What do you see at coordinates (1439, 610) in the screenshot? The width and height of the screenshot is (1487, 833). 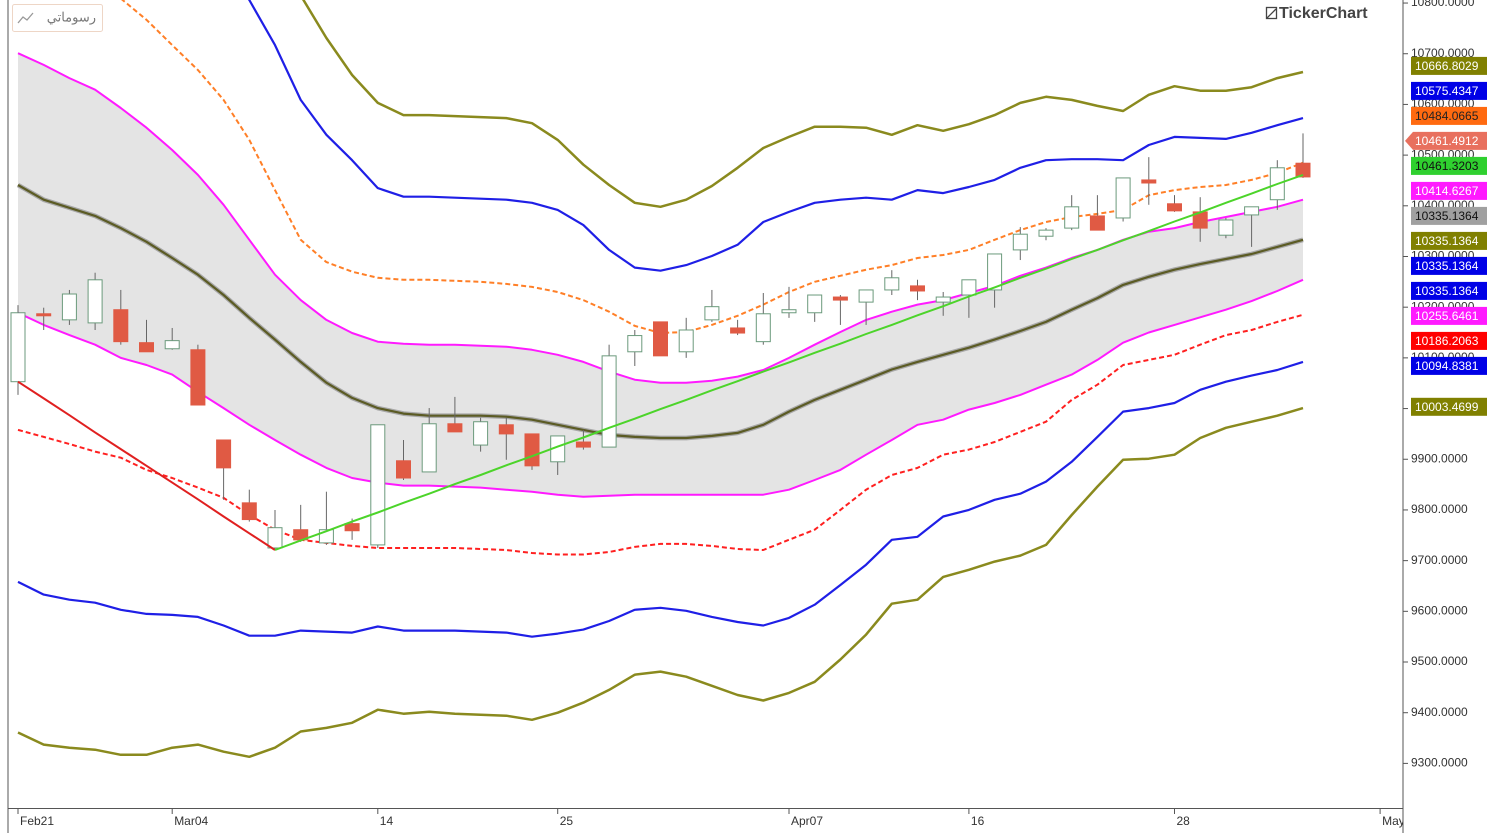 I see `y-tick-label: 9600.0000` at bounding box center [1439, 610].